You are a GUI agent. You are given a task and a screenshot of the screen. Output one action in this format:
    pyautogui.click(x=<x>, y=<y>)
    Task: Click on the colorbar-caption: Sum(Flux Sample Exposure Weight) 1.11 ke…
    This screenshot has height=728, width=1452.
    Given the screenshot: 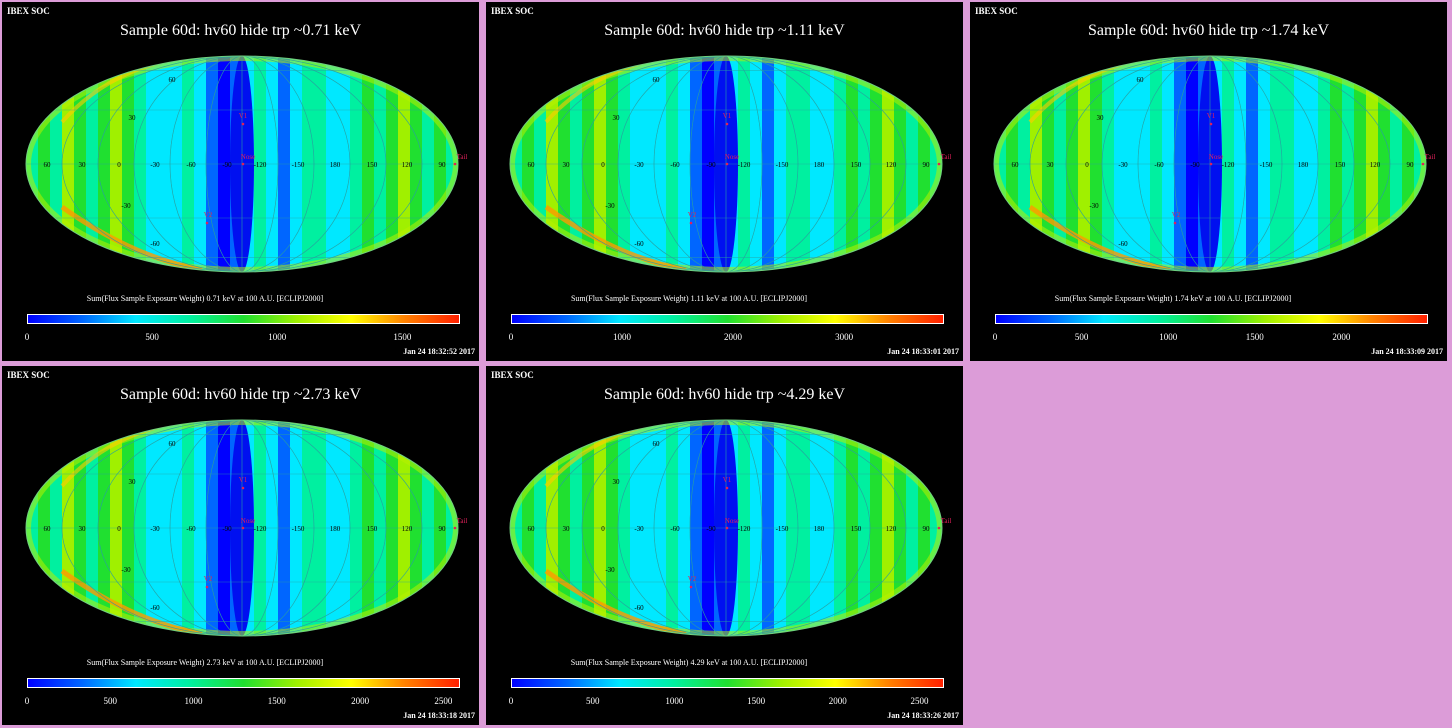 What is the action you would take?
    pyautogui.click(x=689, y=298)
    